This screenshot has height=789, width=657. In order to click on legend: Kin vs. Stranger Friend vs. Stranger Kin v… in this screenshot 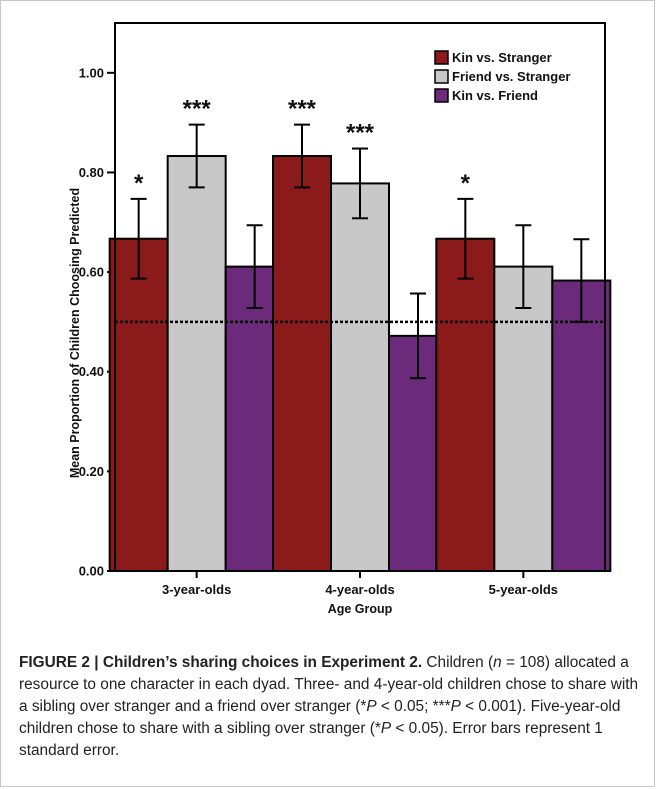, I will do `click(502, 76)`.